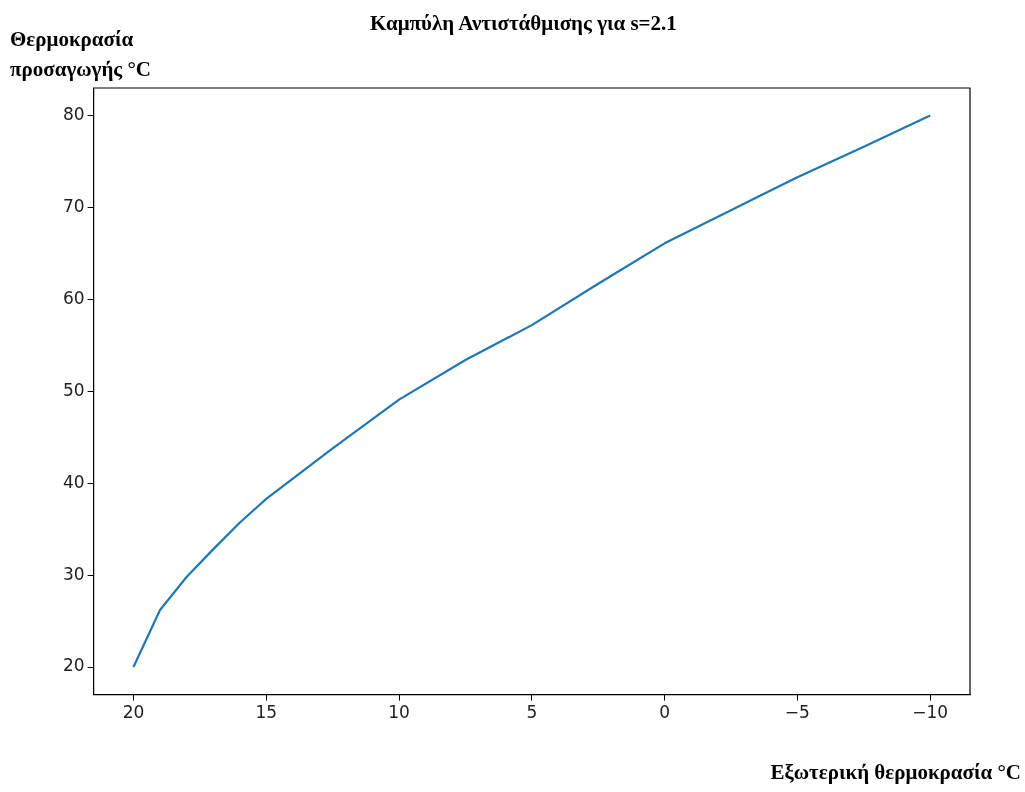 Image resolution: width=1025 pixels, height=792 pixels. I want to click on y-tick-label: 70, so click(73, 205).